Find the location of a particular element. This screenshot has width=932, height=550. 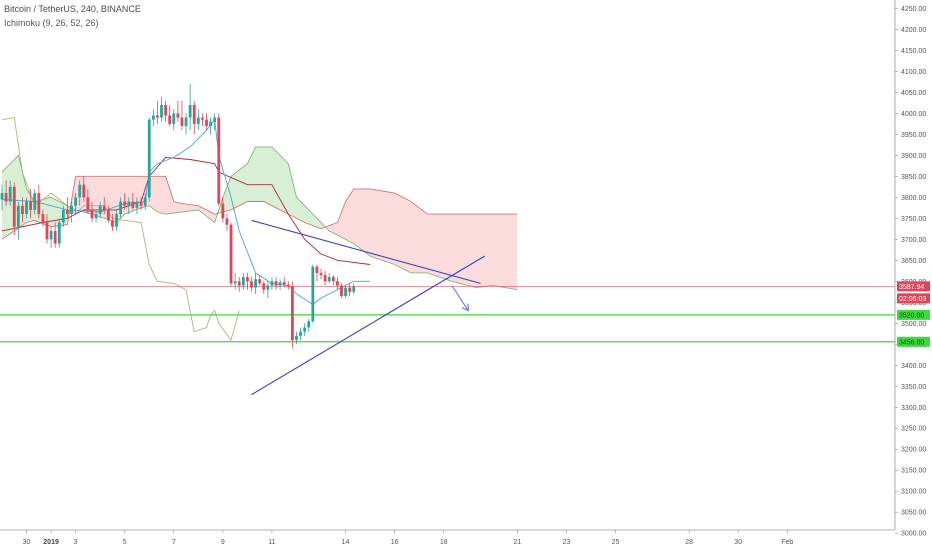

time-tick-label: 3 is located at coordinates (76, 542).